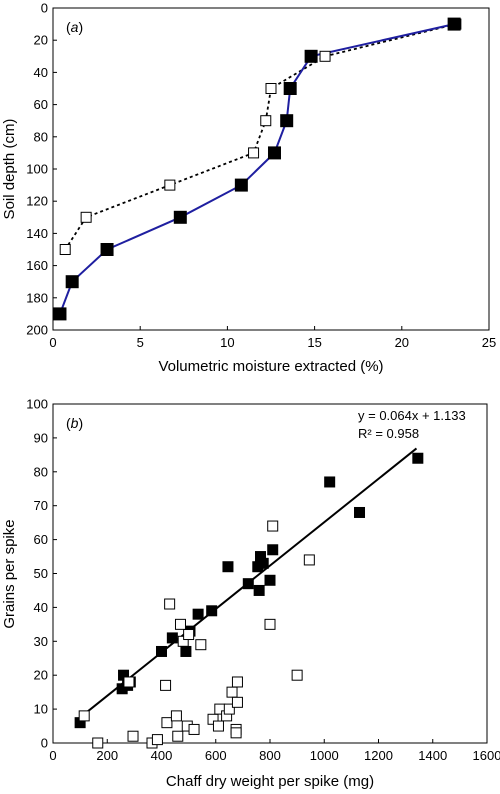 The height and width of the screenshot is (794, 500). Describe the element at coordinates (44, 743) in the screenshot. I see `y-tick-label-b: 0` at that location.